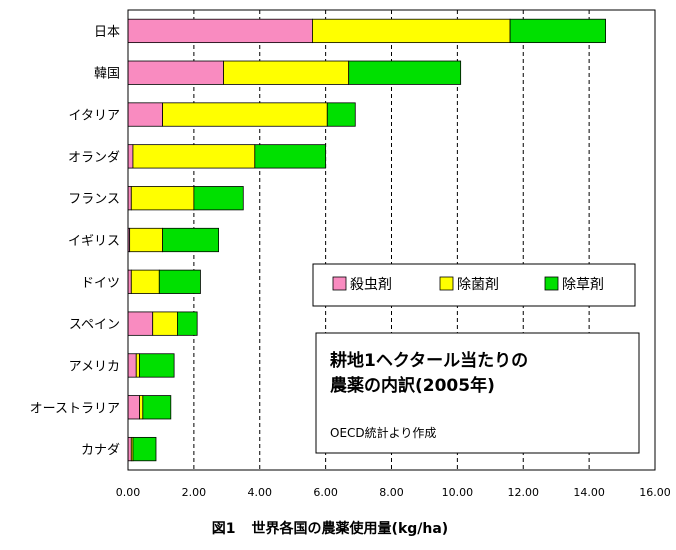  I want to click on x-tick-label: 8.00, so click(391, 492).